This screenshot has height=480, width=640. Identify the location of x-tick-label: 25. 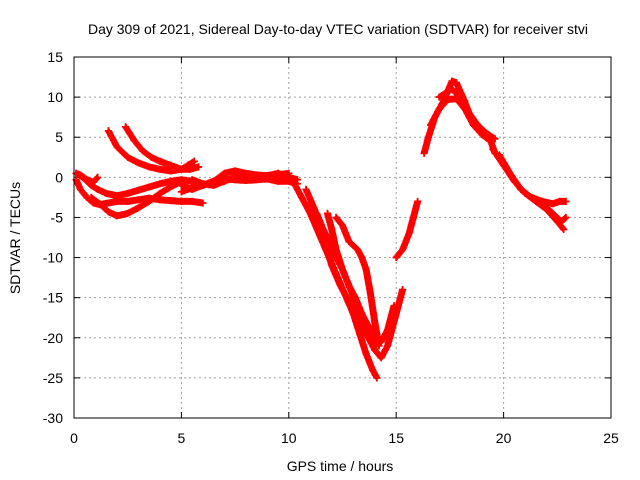
(611, 438).